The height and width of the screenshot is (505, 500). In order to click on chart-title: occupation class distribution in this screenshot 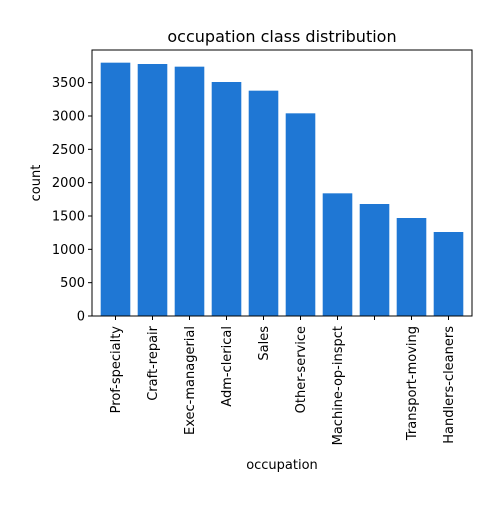, I will do `click(281, 36)`.